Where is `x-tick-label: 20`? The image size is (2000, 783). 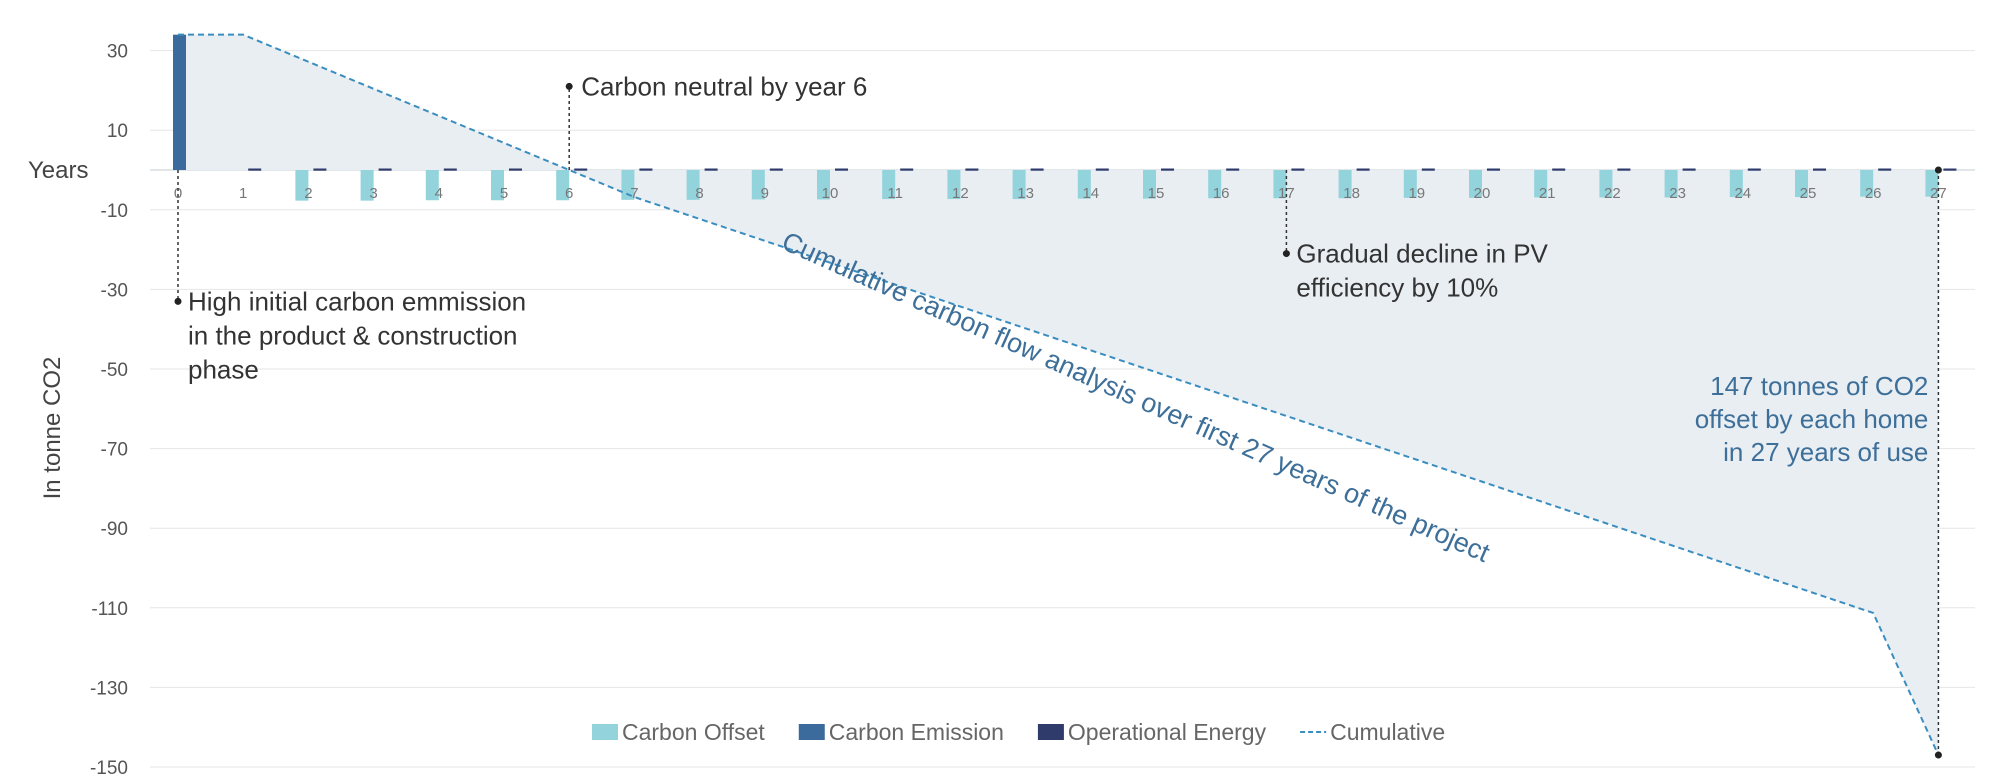
x-tick-label: 20 is located at coordinates (1482, 193).